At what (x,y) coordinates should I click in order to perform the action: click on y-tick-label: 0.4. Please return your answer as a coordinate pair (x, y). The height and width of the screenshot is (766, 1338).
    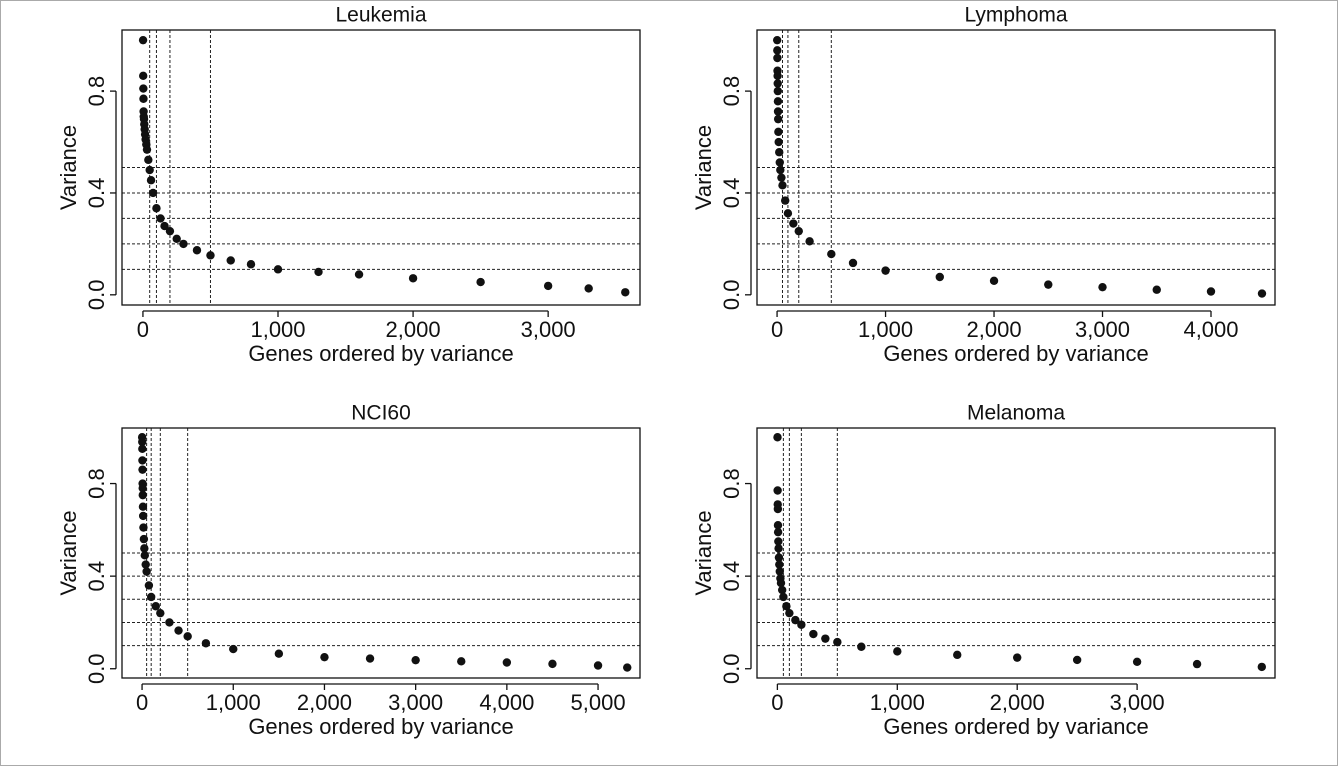
    Looking at the image, I should click on (96, 576).